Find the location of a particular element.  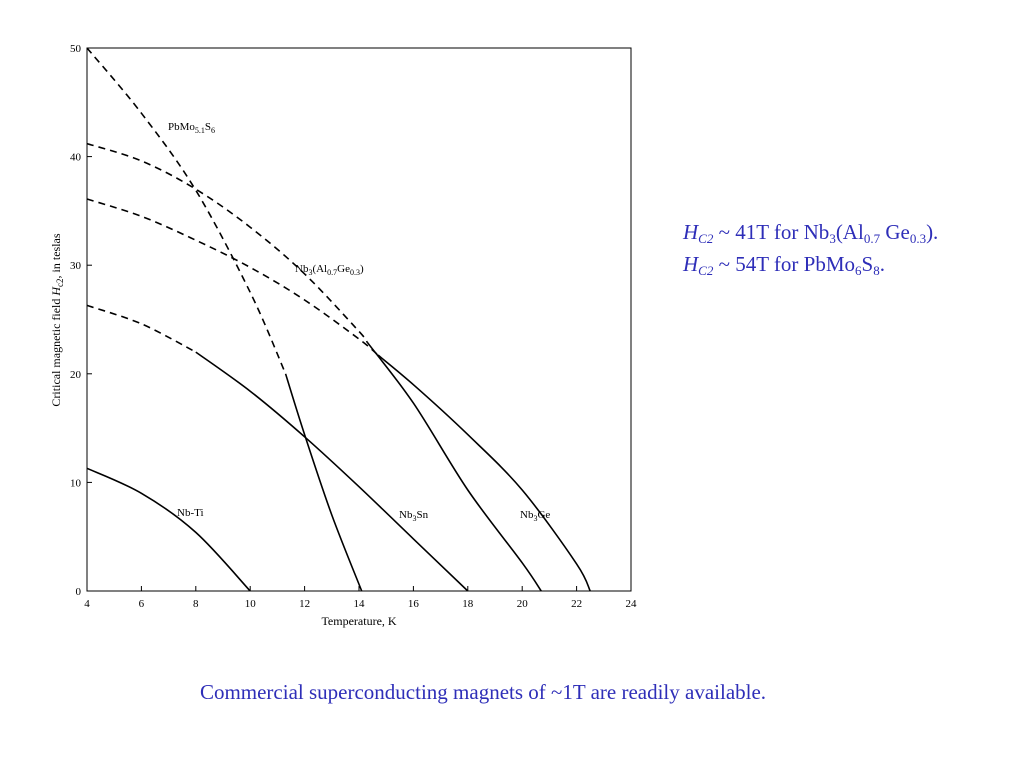

series-label: Nb3(Al0.7Ge0.3) is located at coordinates (329, 270).